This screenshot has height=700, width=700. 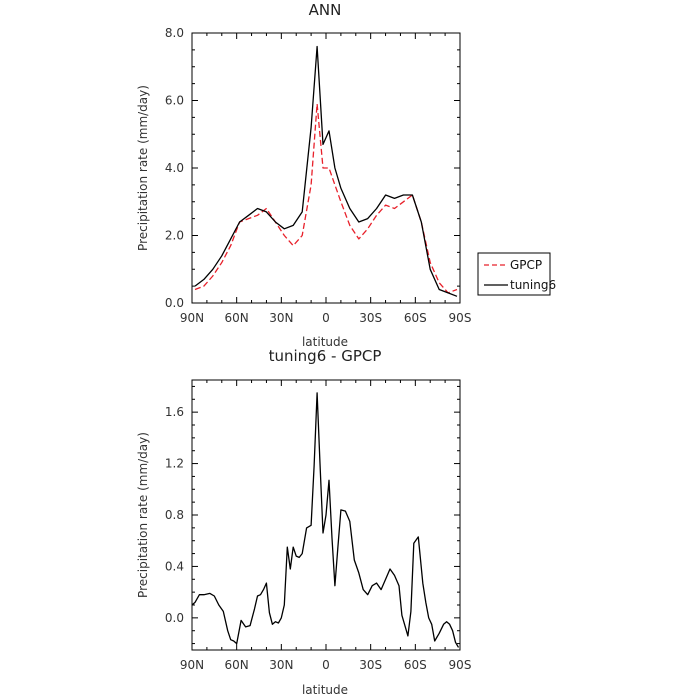 I want to click on series-line-tuning6, so click(x=326, y=171).